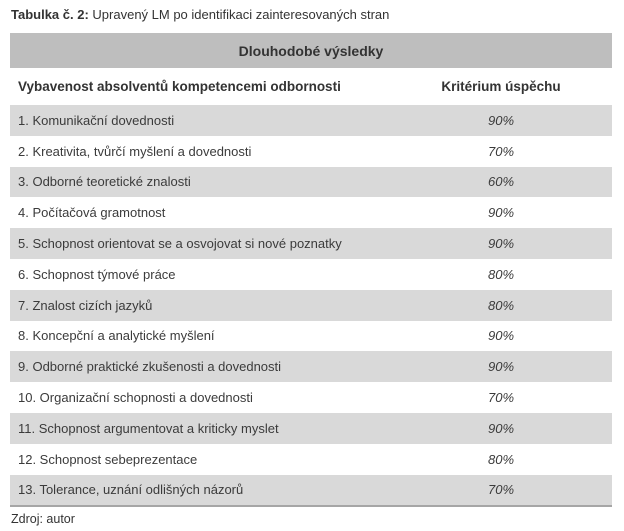  What do you see at coordinates (311, 459) in the screenshot?
I see `table-row: 12. Schopnost sebeprezentace 80%` at bounding box center [311, 459].